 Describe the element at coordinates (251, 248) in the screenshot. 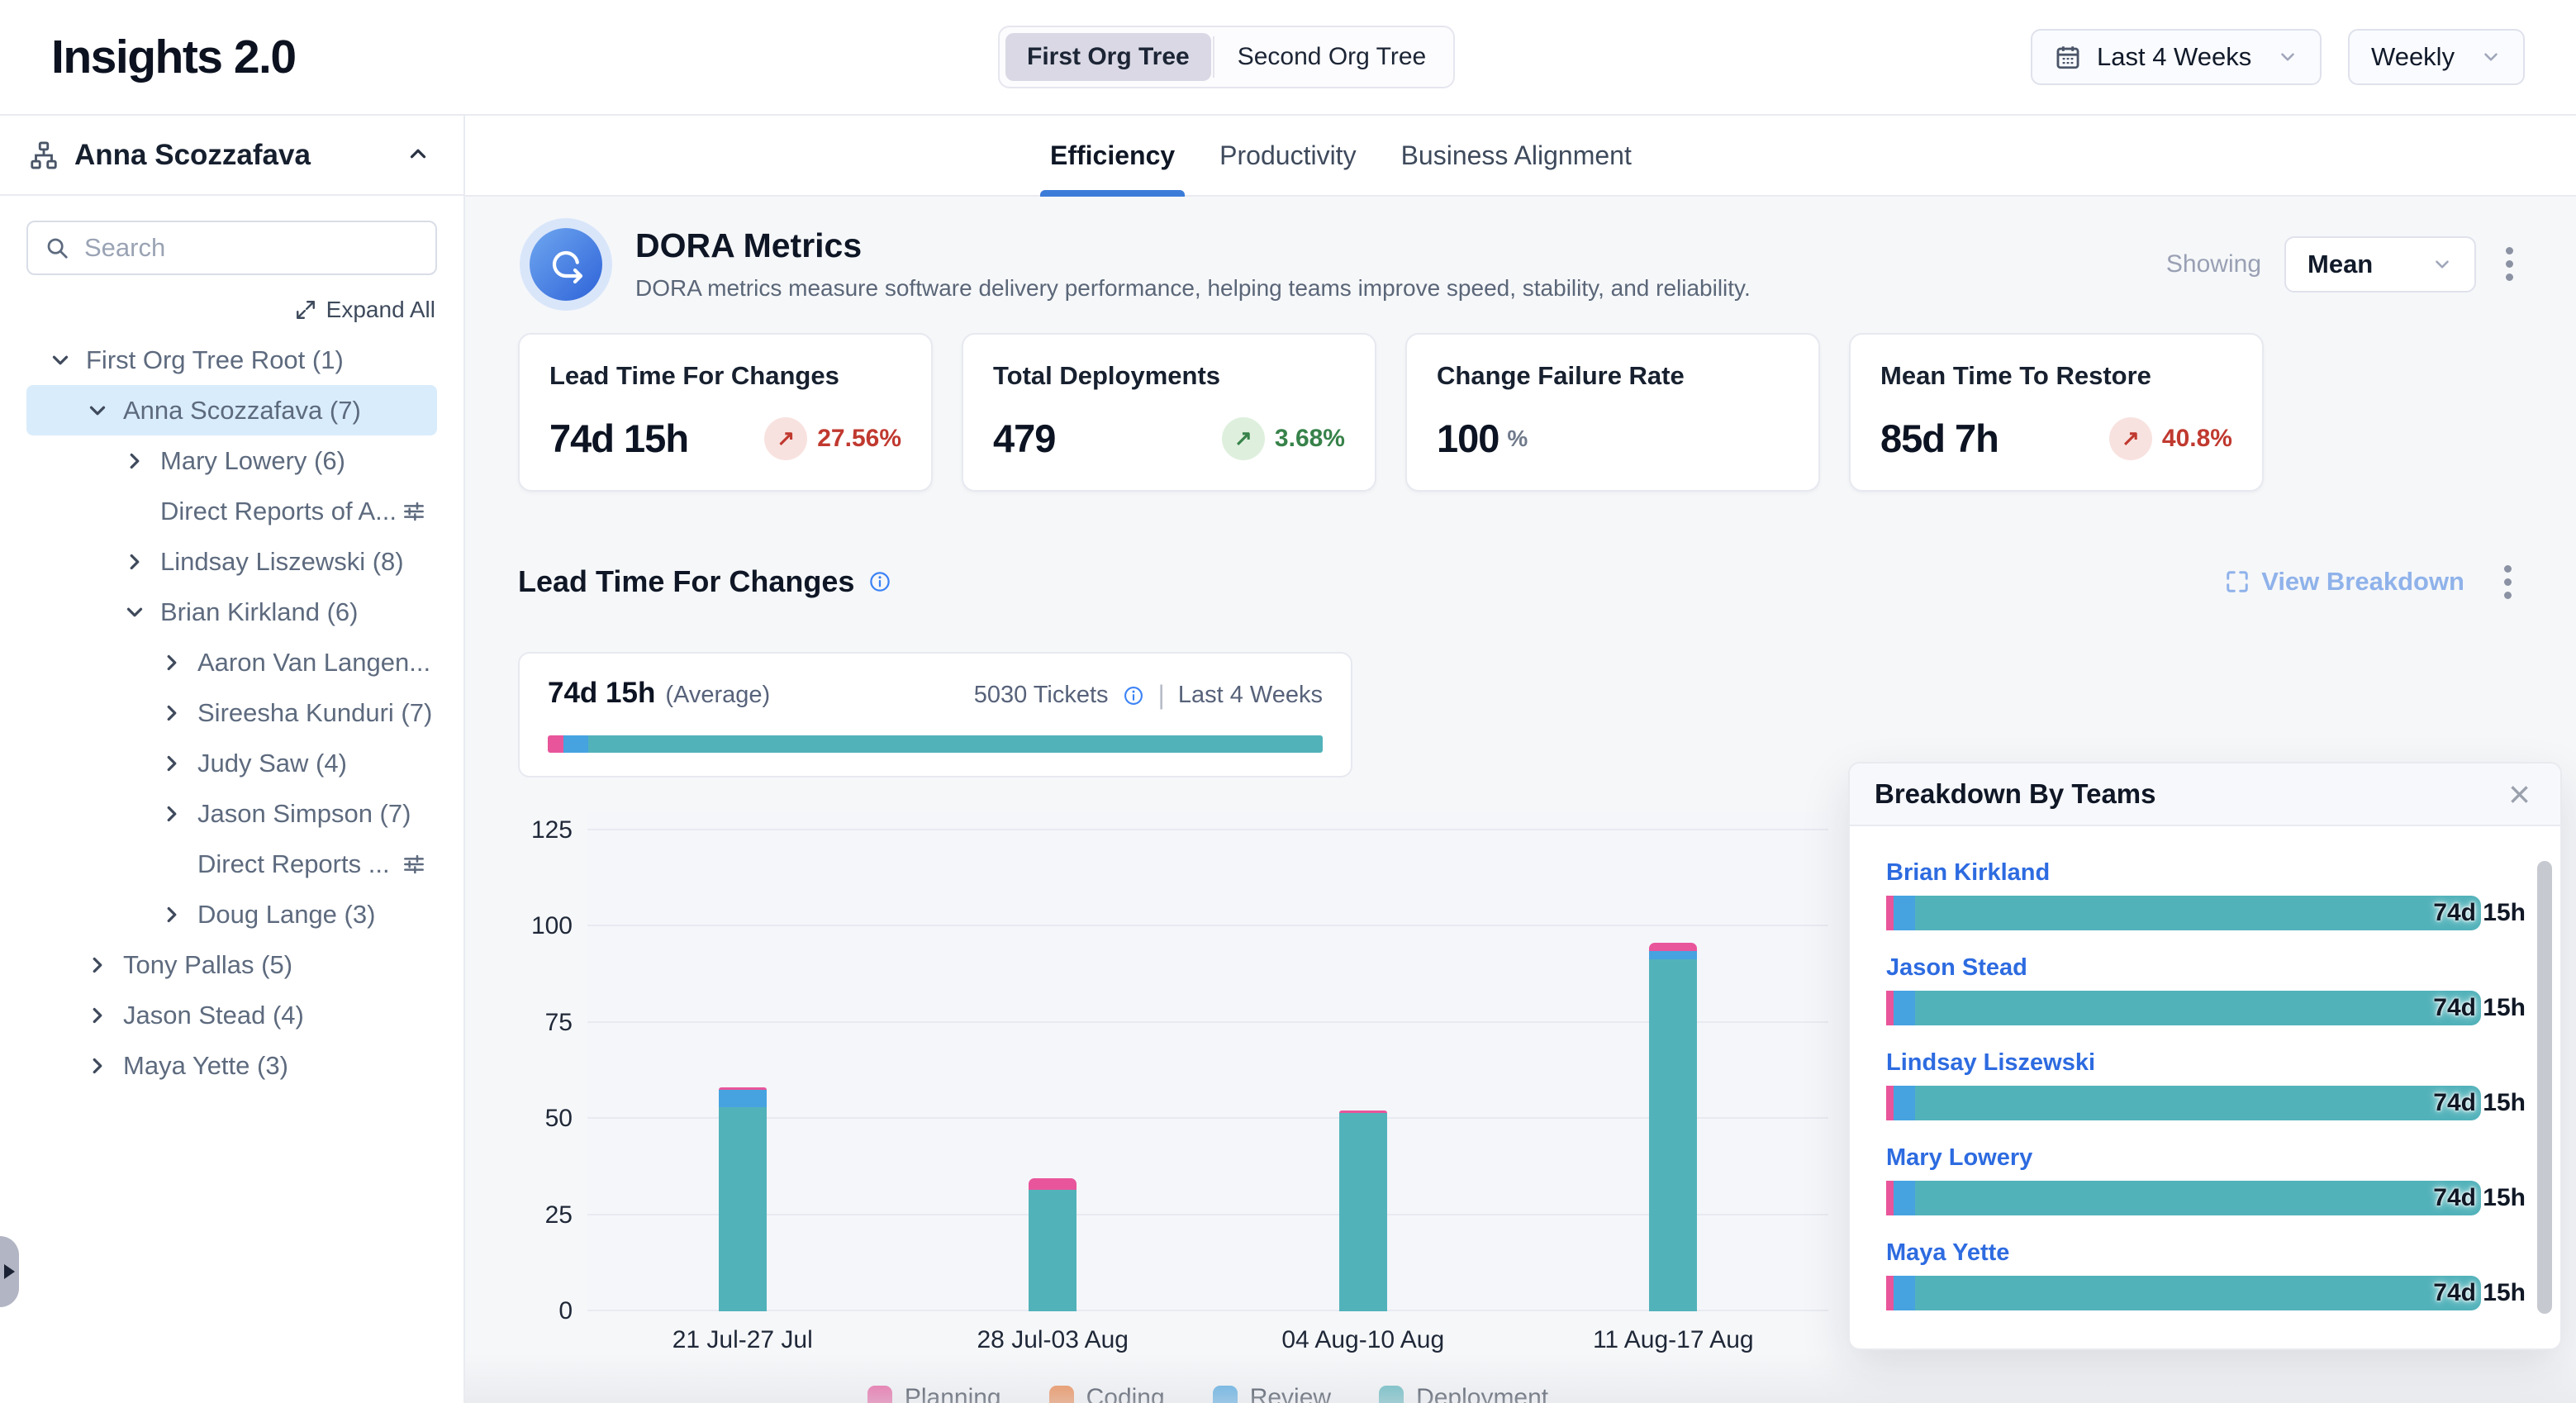

I see `search-input` at that location.